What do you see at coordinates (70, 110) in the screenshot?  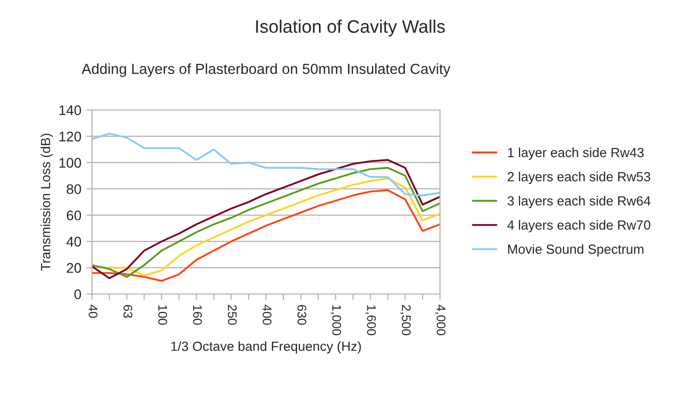 I see `y-tick-label: 140` at bounding box center [70, 110].